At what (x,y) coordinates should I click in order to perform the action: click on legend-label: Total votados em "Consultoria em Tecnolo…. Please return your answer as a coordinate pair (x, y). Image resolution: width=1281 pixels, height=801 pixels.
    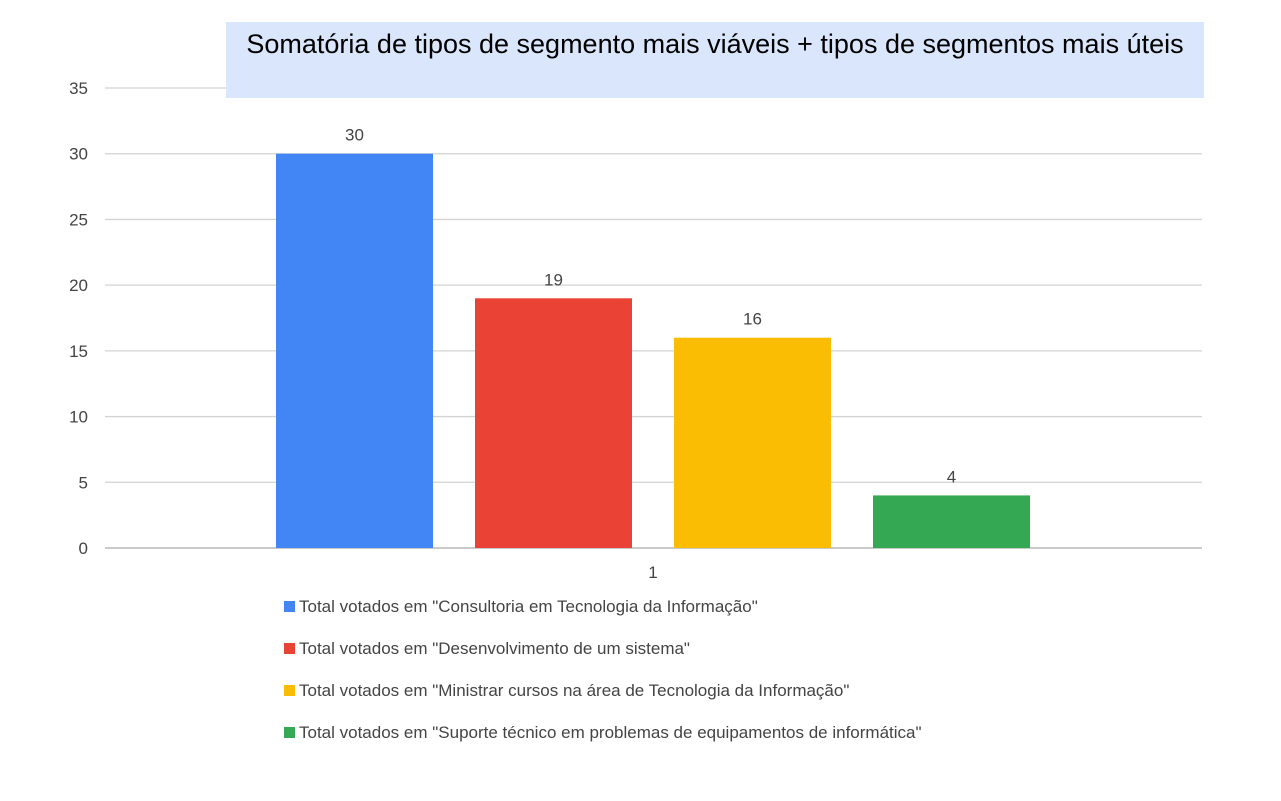
    Looking at the image, I should click on (528, 606).